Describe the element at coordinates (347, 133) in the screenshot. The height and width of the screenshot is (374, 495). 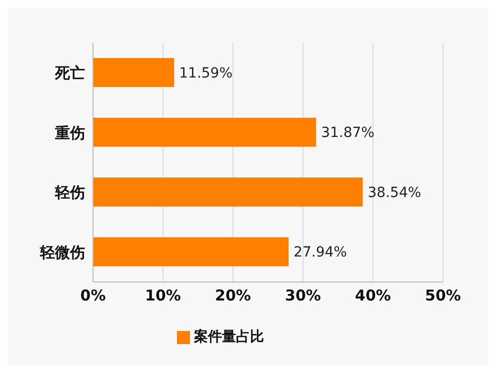
I see `data-label: 31.87%` at that location.